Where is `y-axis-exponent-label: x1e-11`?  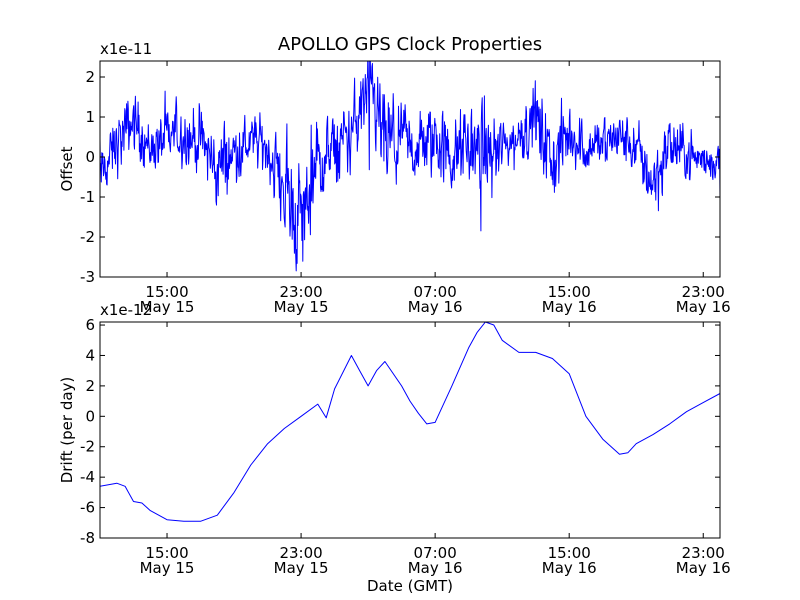
y-axis-exponent-label: x1e-11 is located at coordinates (126, 49).